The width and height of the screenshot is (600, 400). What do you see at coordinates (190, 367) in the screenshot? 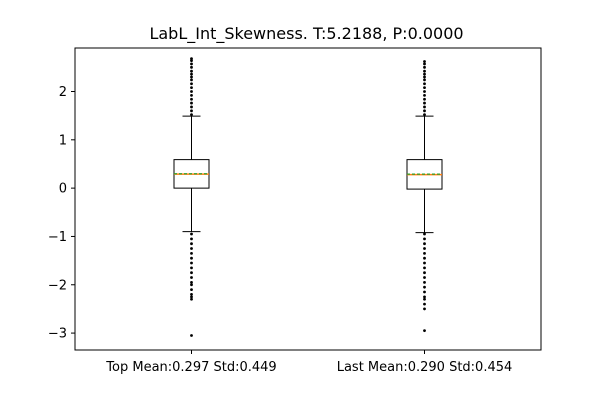
I see `x-tick-label: Top Mean:0.297 Std:0.449` at bounding box center [190, 367].